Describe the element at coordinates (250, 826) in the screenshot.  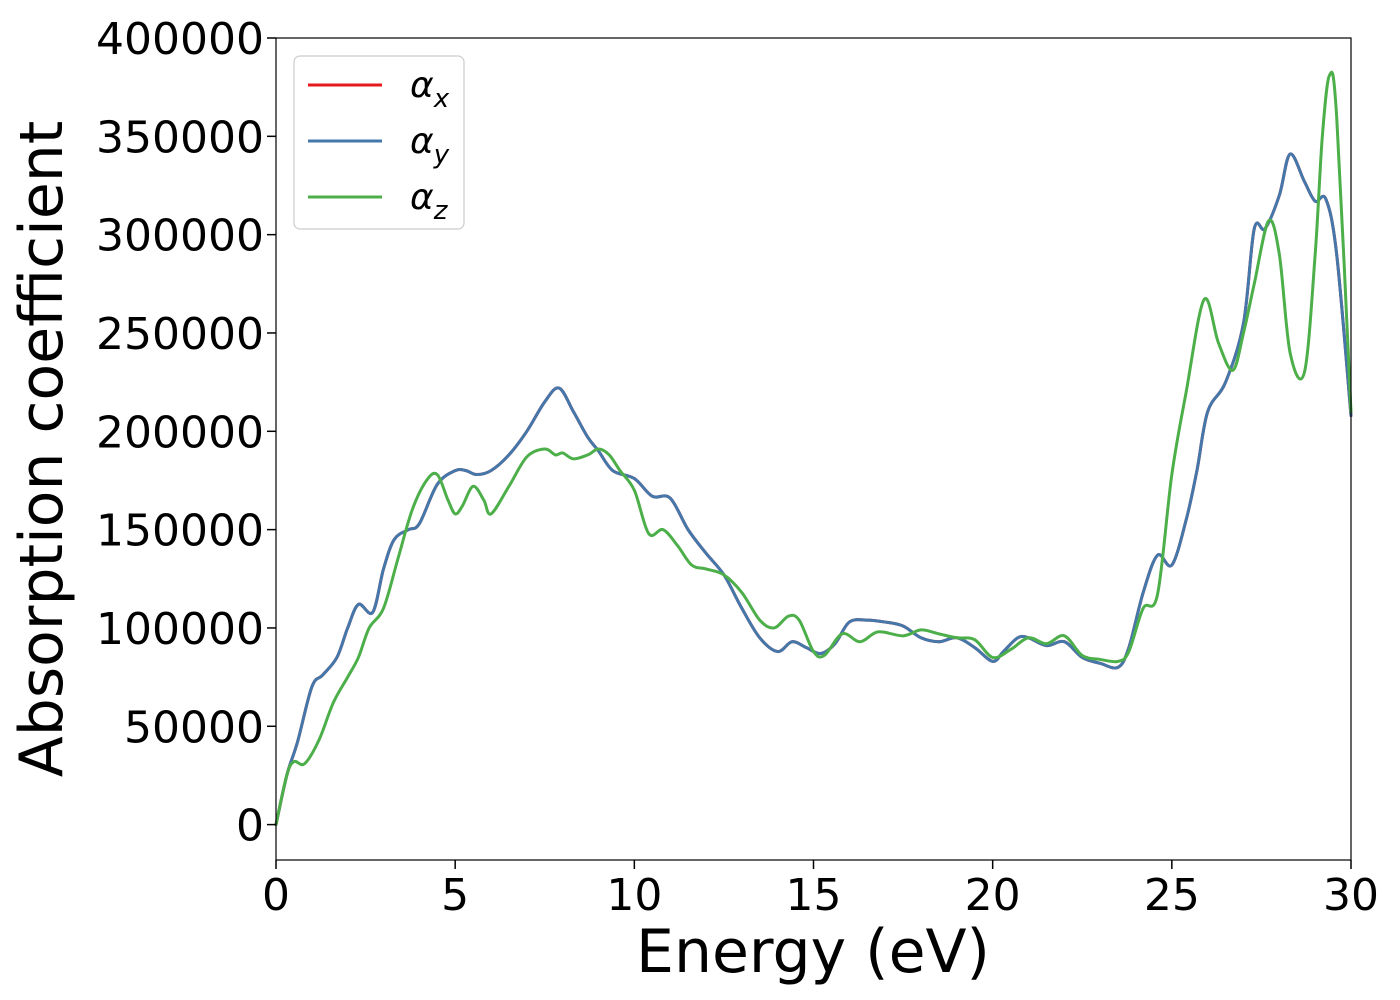
I see `y-tick-label: 0` at that location.